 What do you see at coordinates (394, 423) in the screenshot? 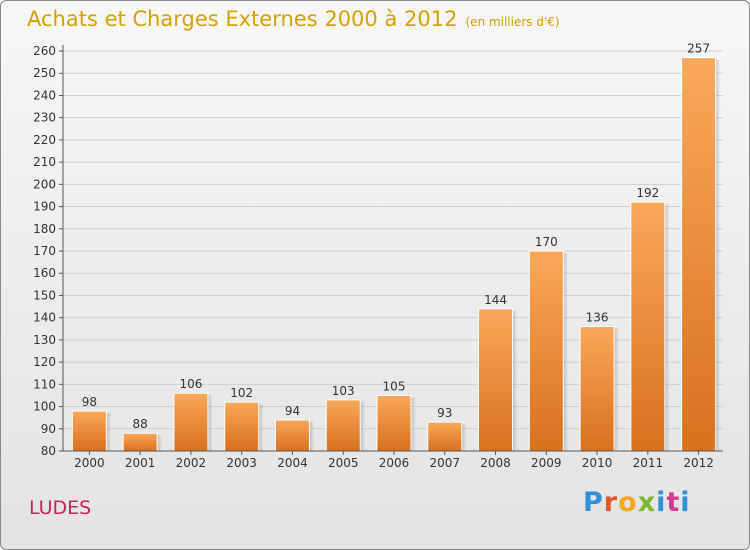
I see `bar-2006` at bounding box center [394, 423].